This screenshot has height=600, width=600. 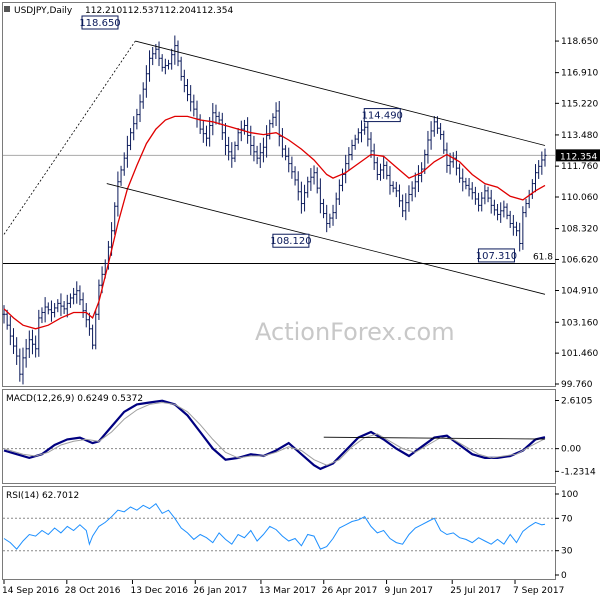 What do you see at coordinates (577, 401) in the screenshot?
I see `macd-tick-label: 2.6105` at bounding box center [577, 401].